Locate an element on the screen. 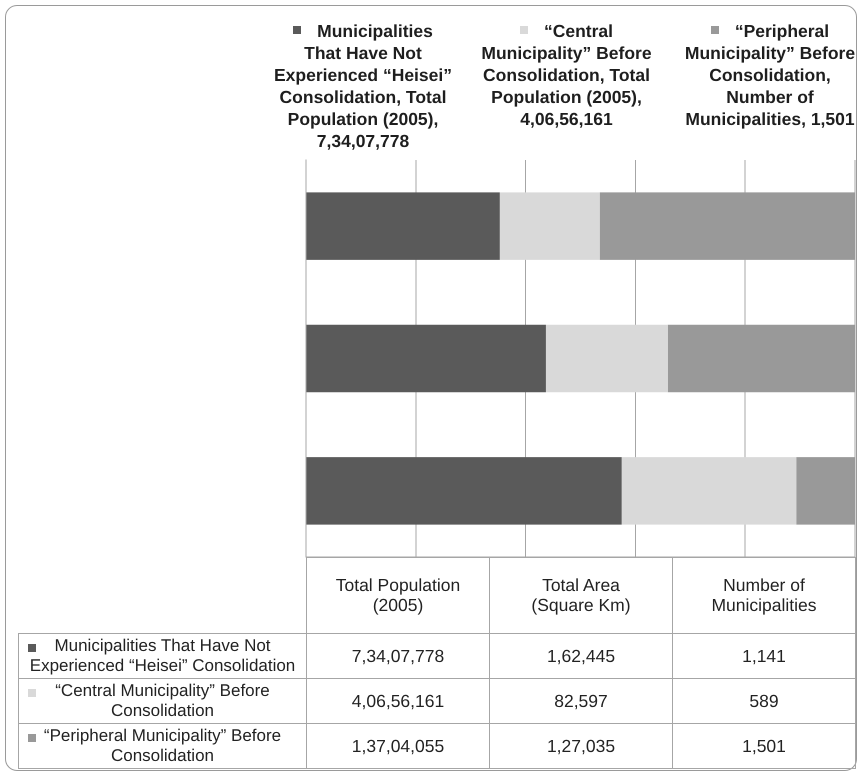  text: 4,06,56,161 is located at coordinates (398, 700).